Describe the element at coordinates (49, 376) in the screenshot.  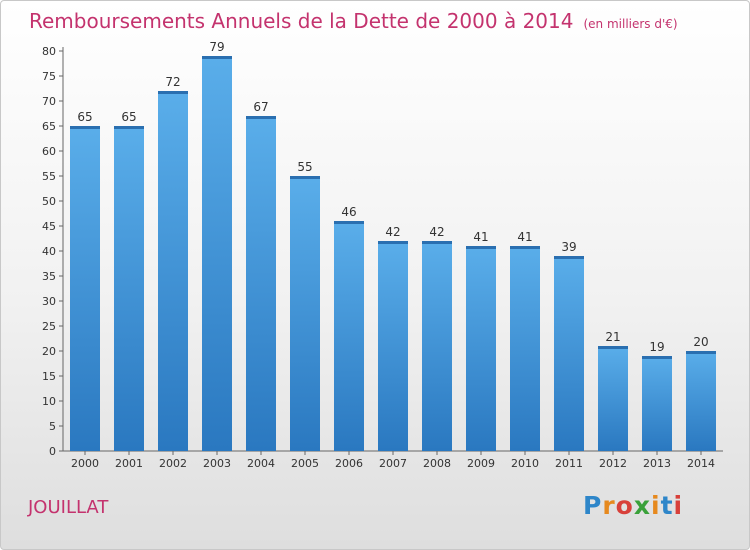
I see `y-tick-label: 15` at that location.